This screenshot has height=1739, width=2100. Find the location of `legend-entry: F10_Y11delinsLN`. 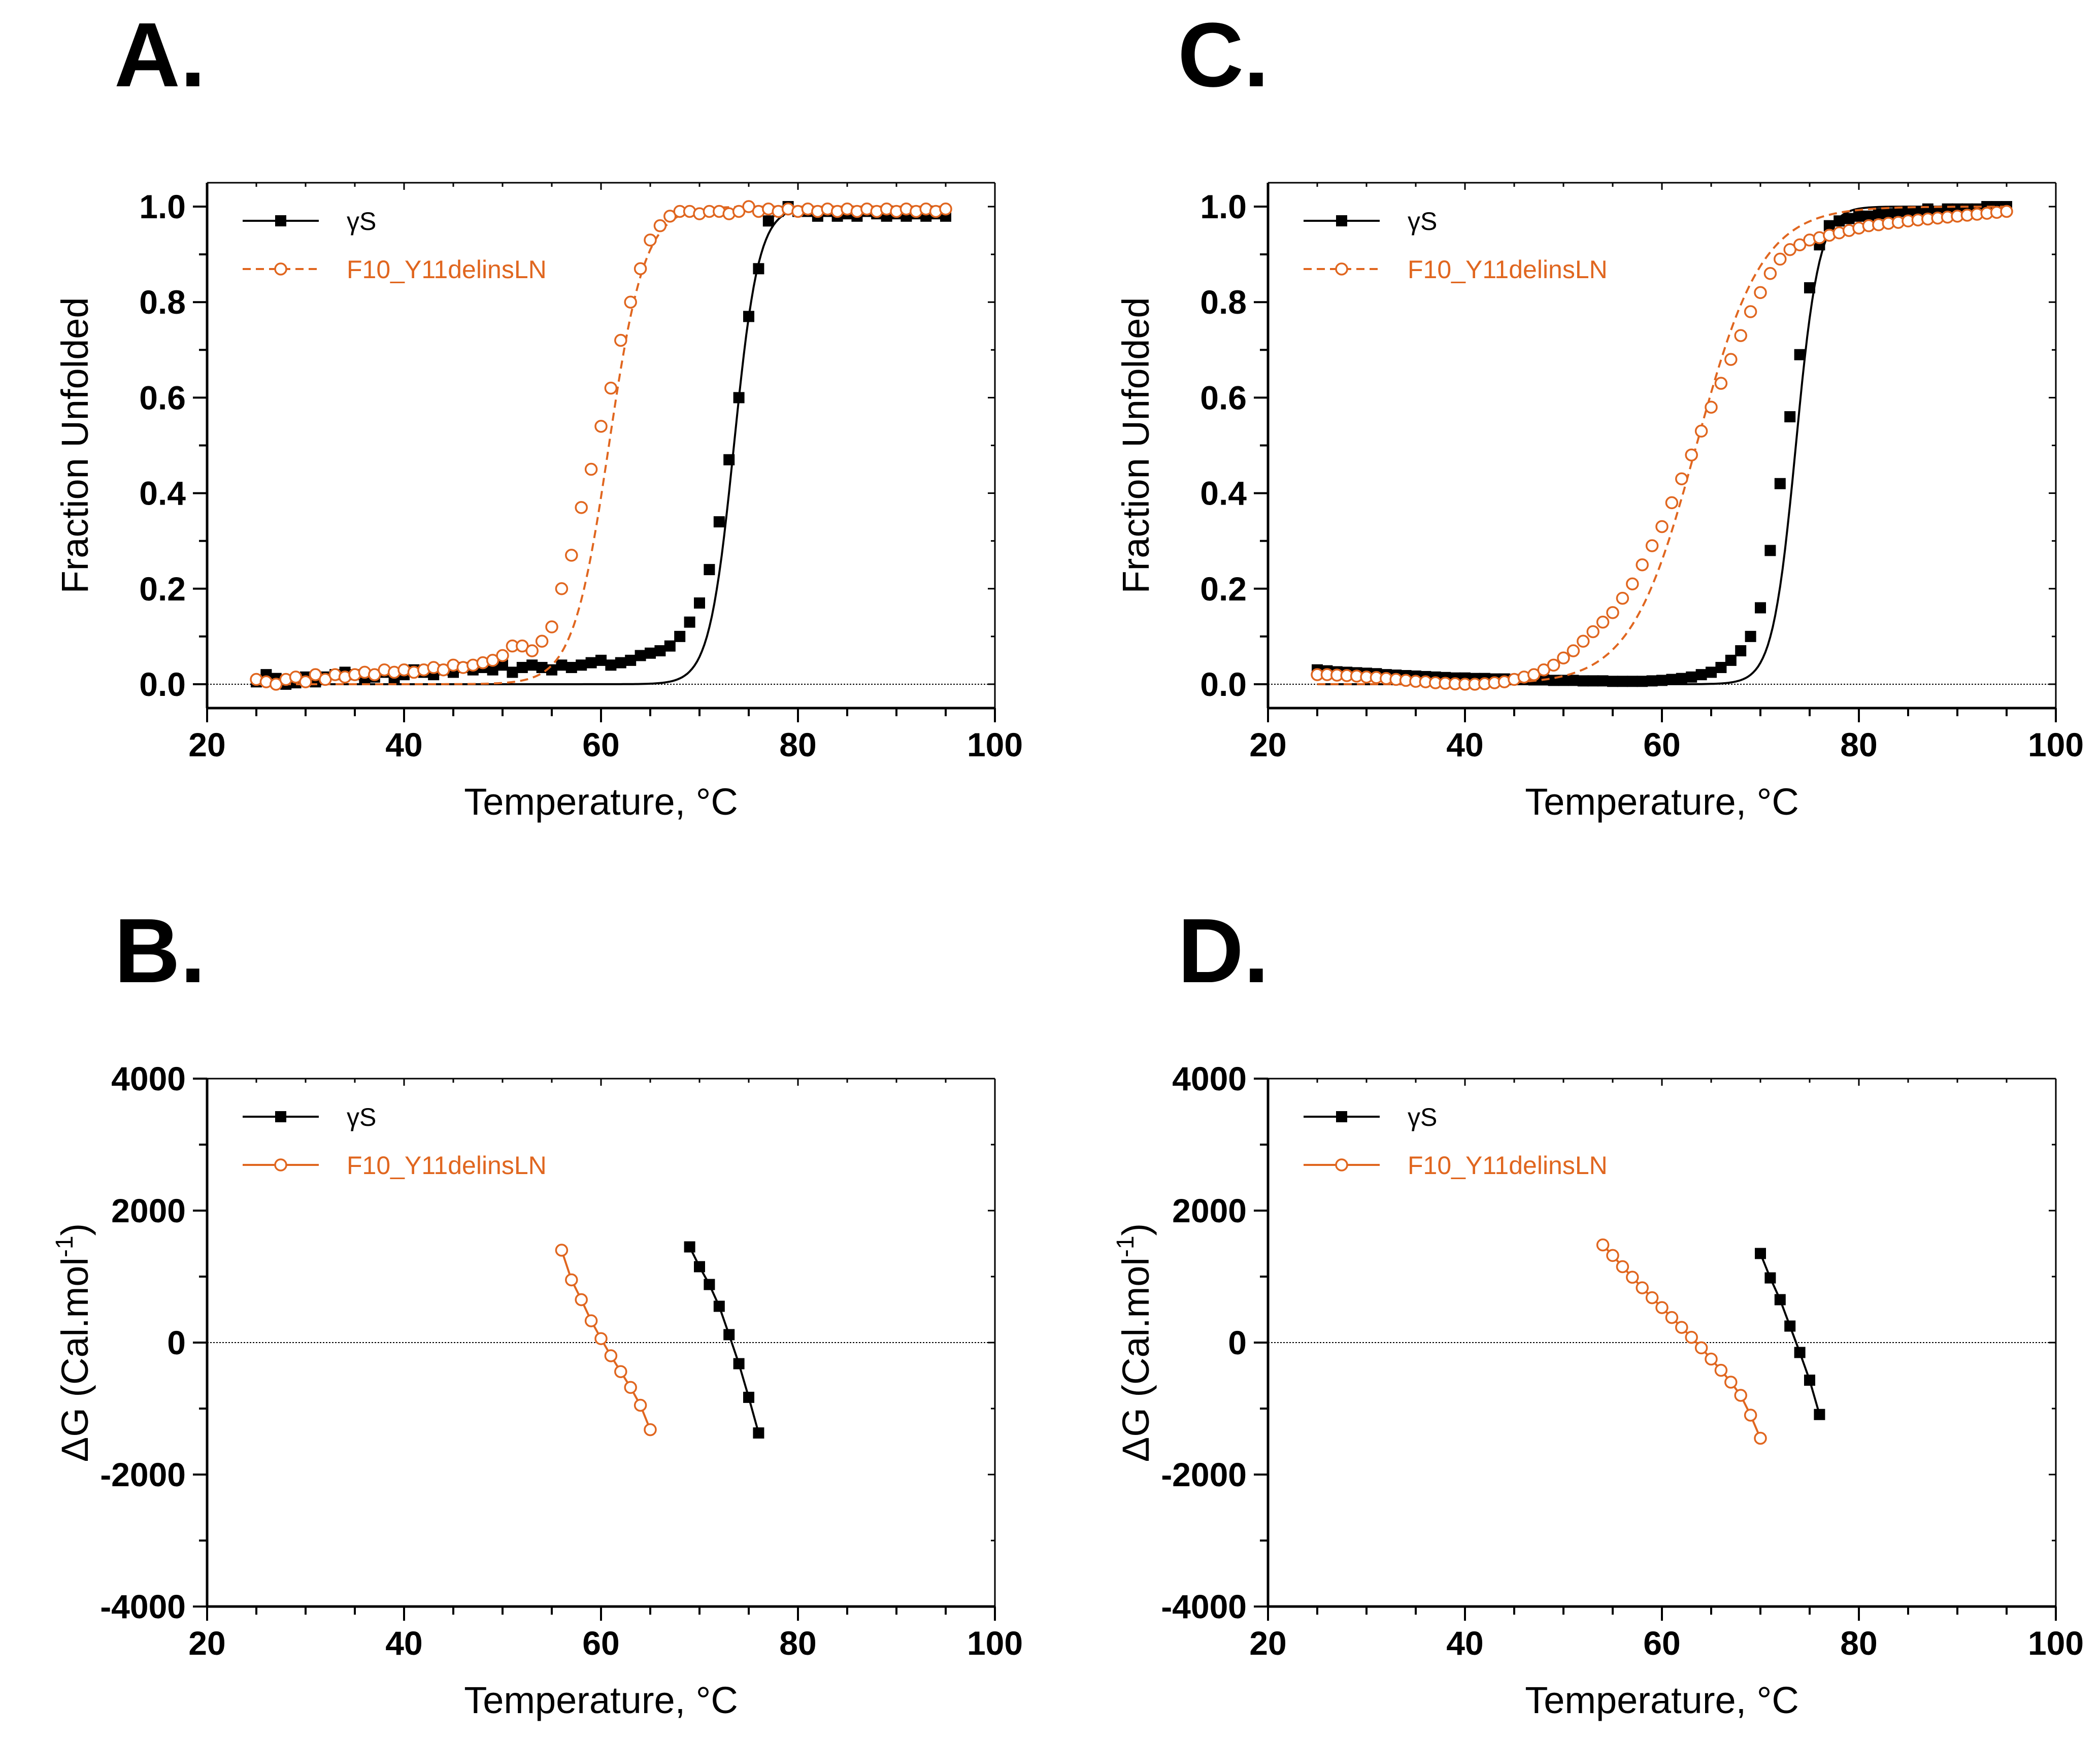

legend-entry: F10_Y11delinsLN is located at coordinates (395, 269).